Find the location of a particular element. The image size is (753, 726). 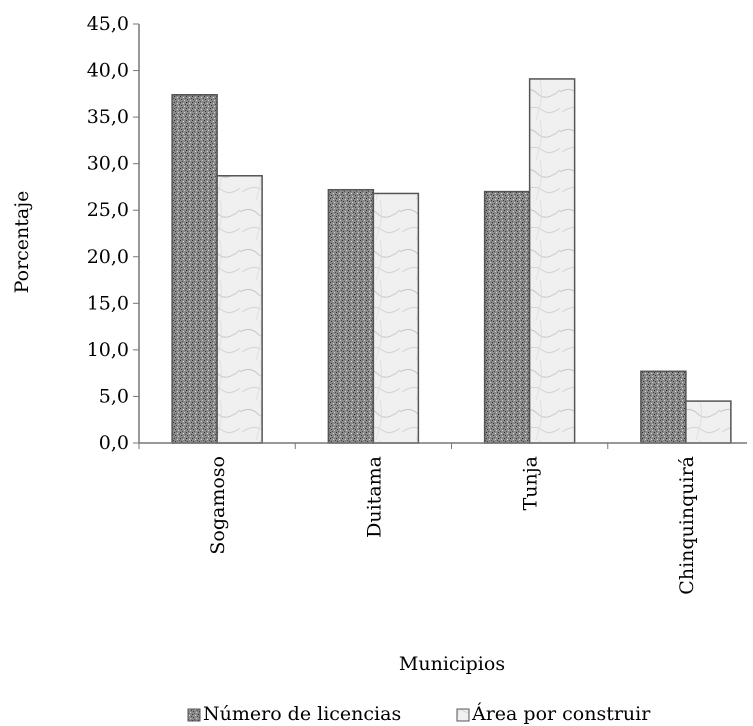

y-tick-label: 10,0 is located at coordinates (108, 350).